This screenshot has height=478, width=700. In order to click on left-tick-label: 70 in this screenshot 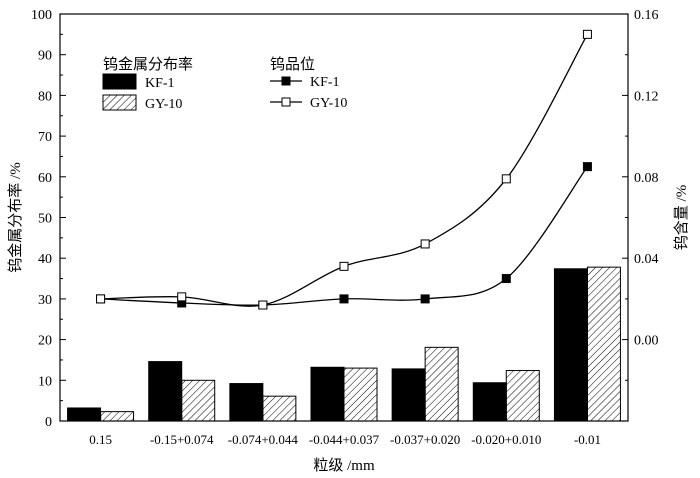, I will do `click(45, 137)`.